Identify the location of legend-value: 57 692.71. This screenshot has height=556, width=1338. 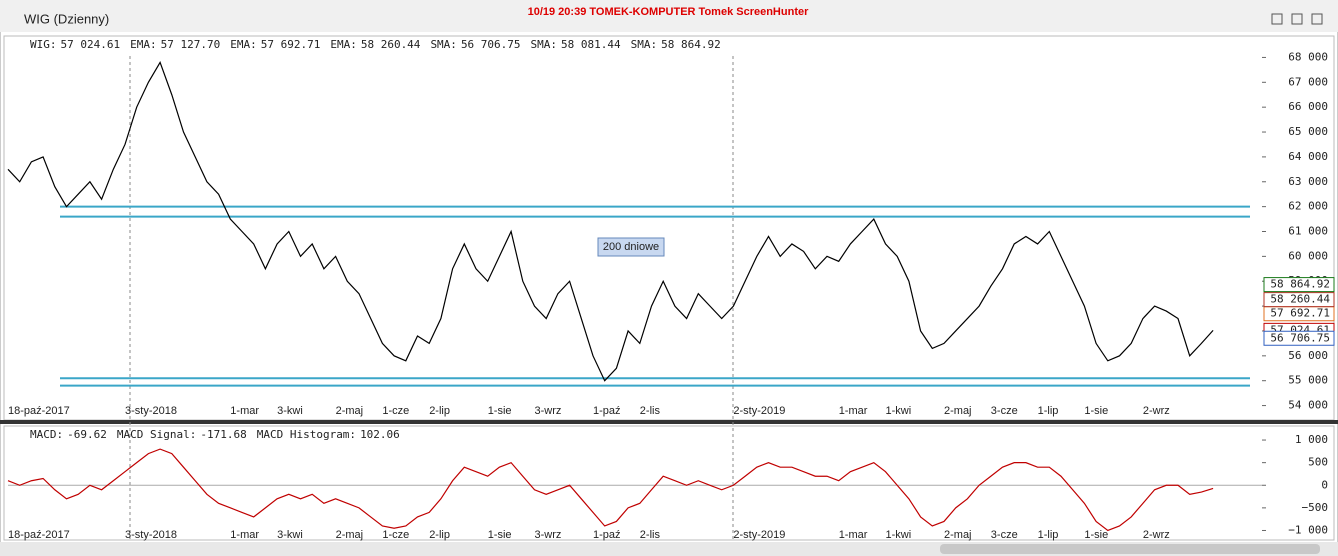
(291, 44).